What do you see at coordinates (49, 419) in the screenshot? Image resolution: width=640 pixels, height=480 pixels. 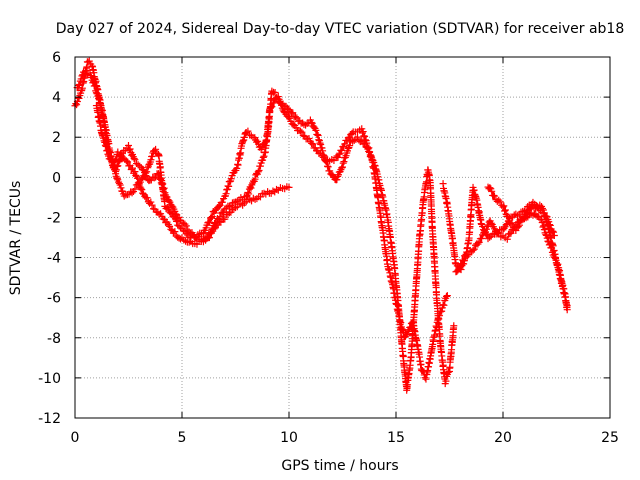 I see `y-tick-label: -12` at bounding box center [49, 419].